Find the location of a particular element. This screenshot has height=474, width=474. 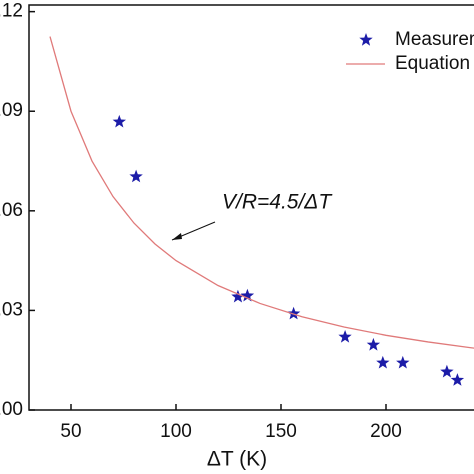

legend-label: Measurement is located at coordinates (434, 39).